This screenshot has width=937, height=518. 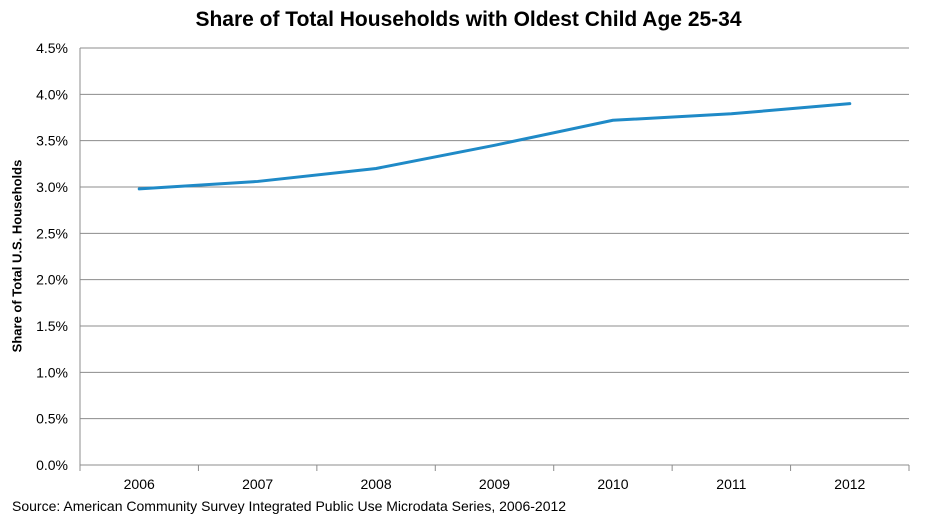 I want to click on series-line, so click(x=494, y=146).